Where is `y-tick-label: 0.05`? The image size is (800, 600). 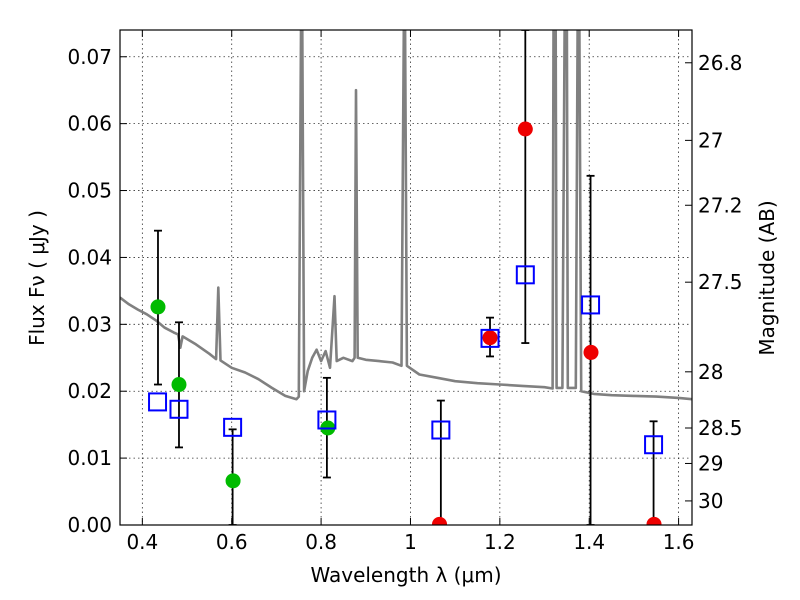
y-tick-label: 0.05 is located at coordinates (89, 191).